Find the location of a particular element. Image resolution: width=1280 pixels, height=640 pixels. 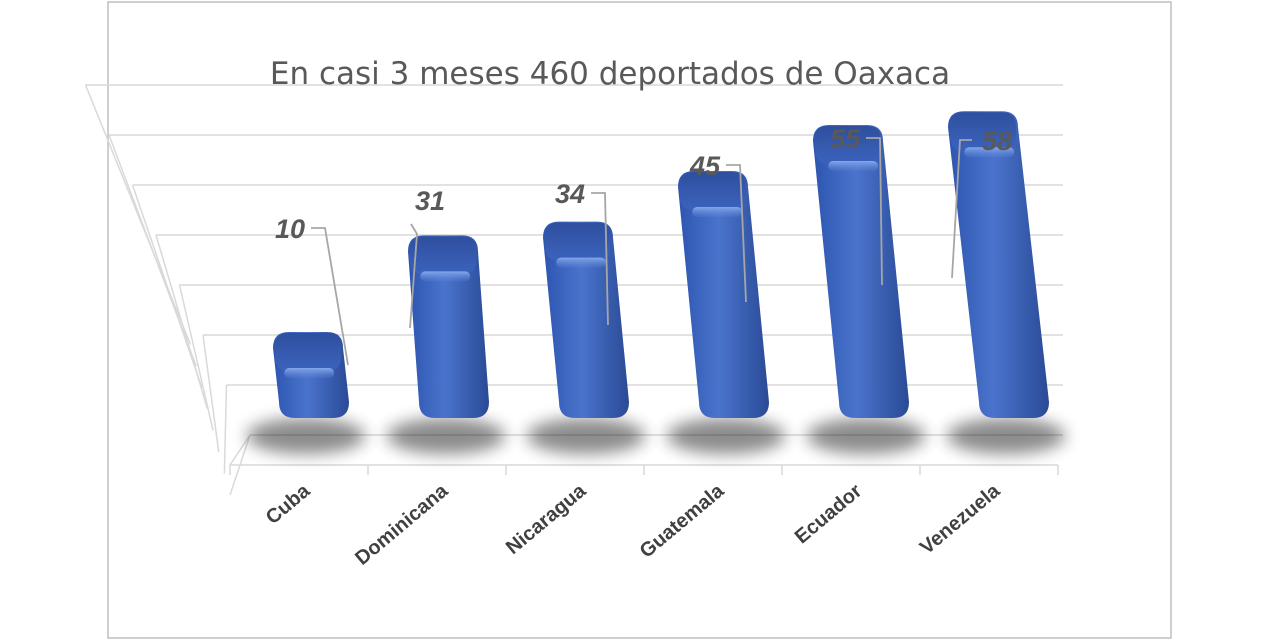

bar-shadows is located at coordinates (656, 436).